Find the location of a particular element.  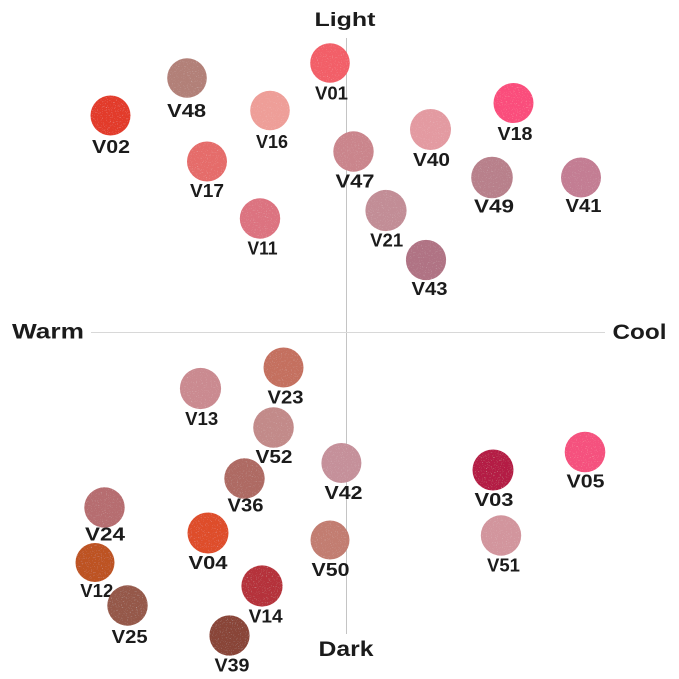

svg-text: Light is located at coordinates (346, 20).